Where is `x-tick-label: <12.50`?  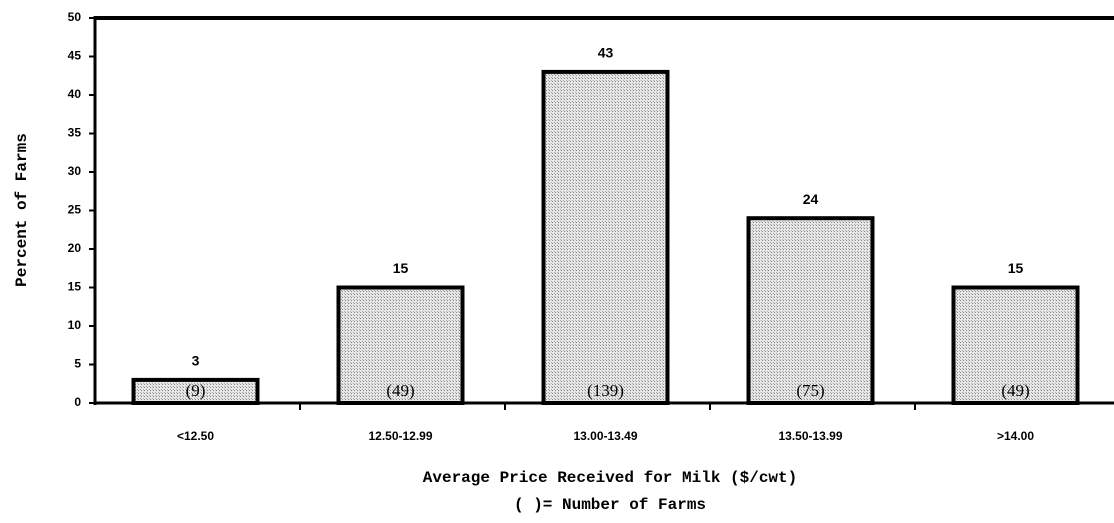 x-tick-label: <12.50 is located at coordinates (195, 436).